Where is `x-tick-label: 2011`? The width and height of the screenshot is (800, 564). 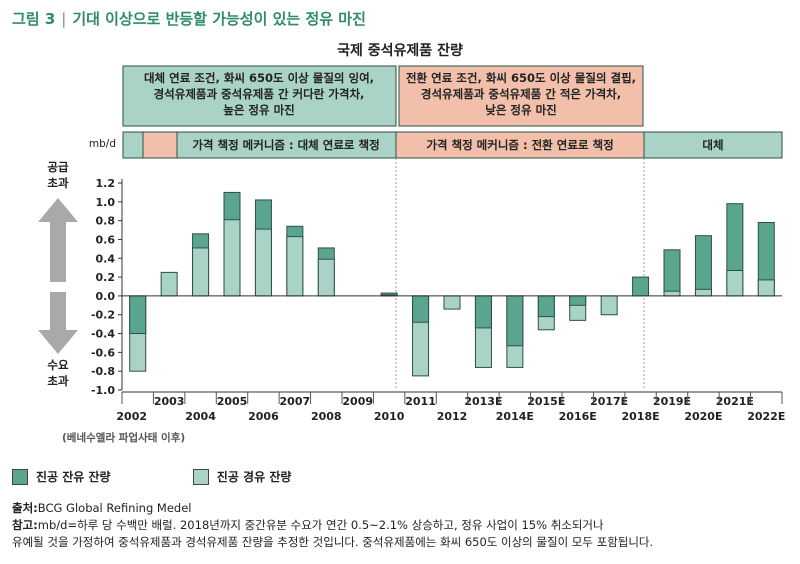 x-tick-label: 2011 is located at coordinates (420, 401).